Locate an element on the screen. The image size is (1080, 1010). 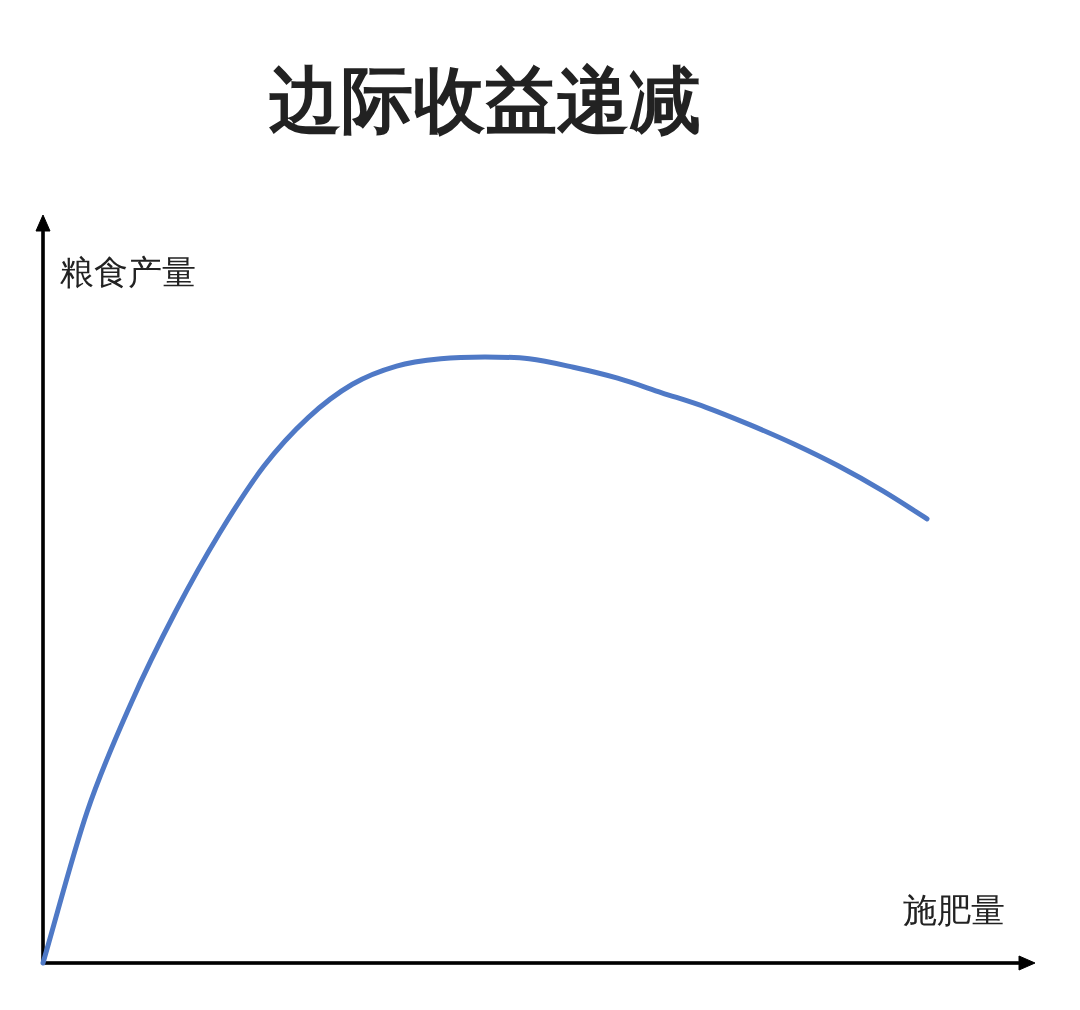
x-axis-title: 施肥量 is located at coordinates (954, 910).